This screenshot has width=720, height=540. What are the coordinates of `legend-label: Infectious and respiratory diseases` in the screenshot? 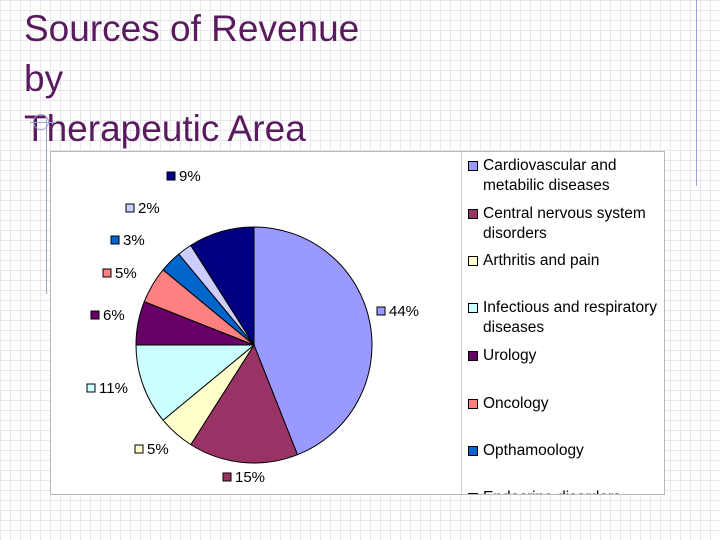 It's located at (570, 317).